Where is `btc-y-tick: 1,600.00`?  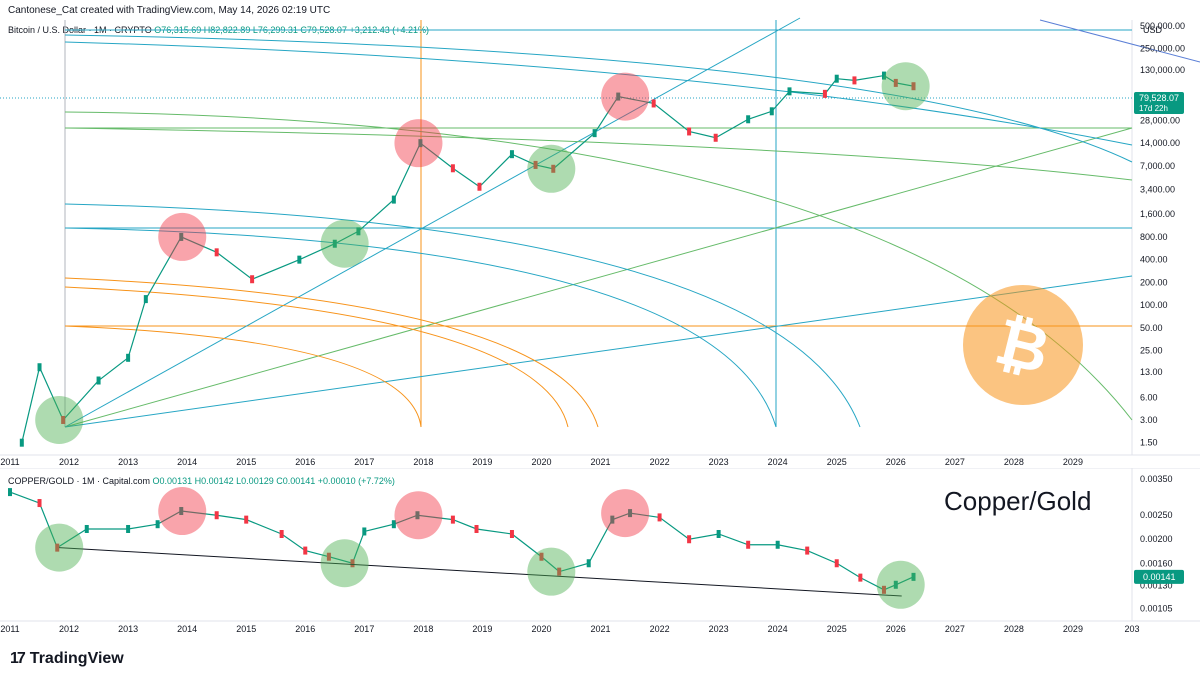
btc-y-tick: 1,600.00 is located at coordinates (1157, 214).